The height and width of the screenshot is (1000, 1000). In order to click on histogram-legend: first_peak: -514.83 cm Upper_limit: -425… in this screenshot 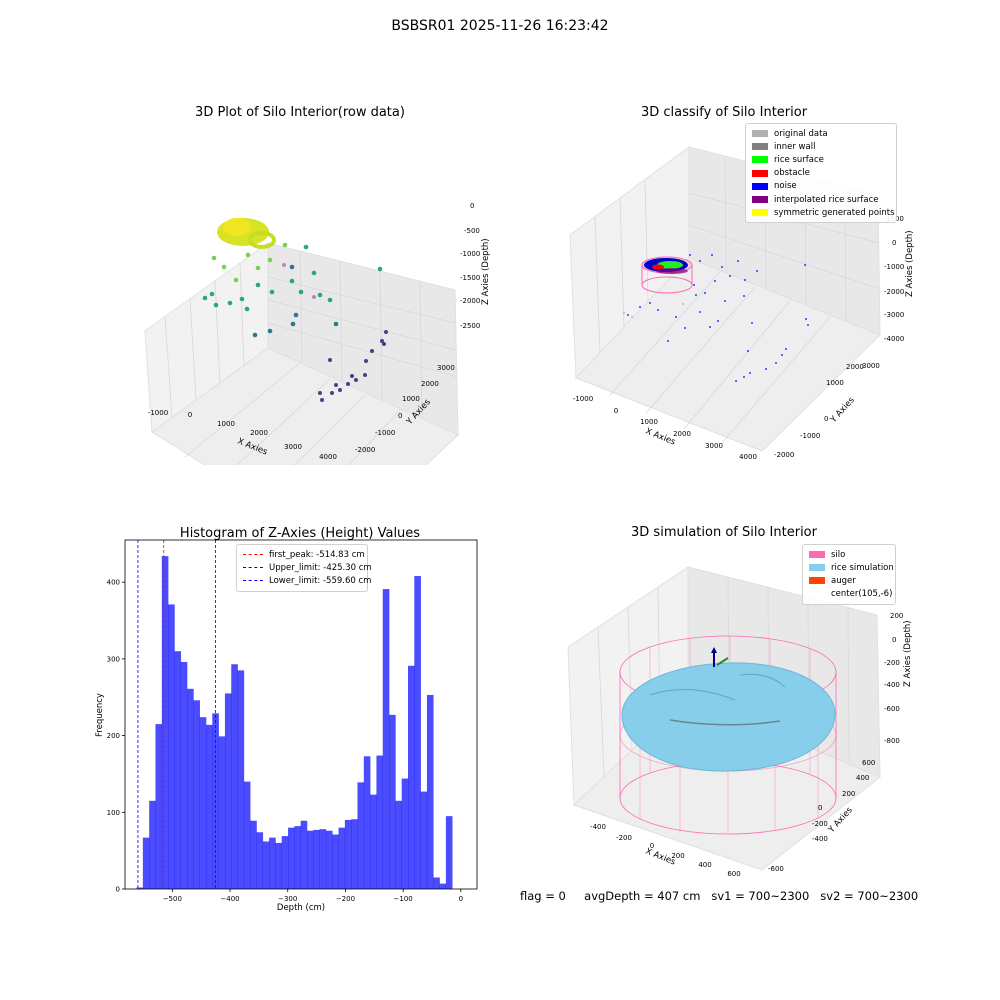, I will do `click(304, 568)`.